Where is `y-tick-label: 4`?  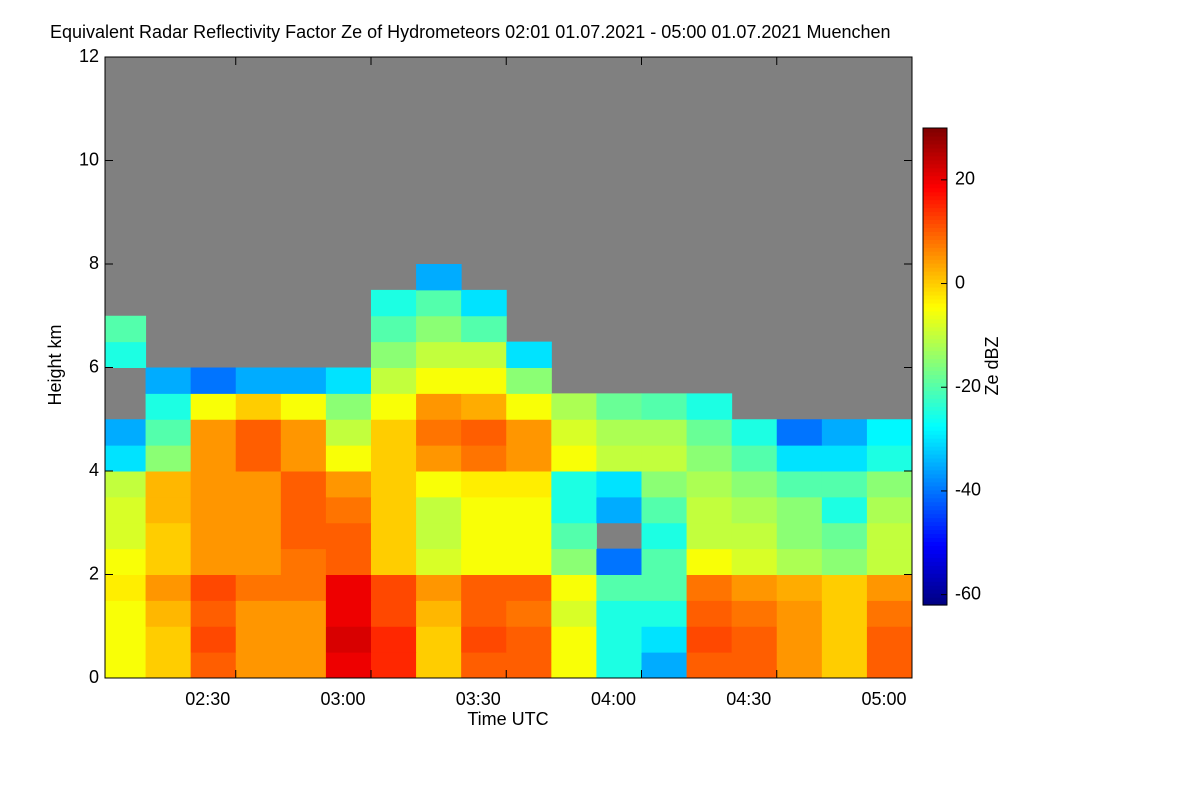
y-tick-label: 4 is located at coordinates (94, 470).